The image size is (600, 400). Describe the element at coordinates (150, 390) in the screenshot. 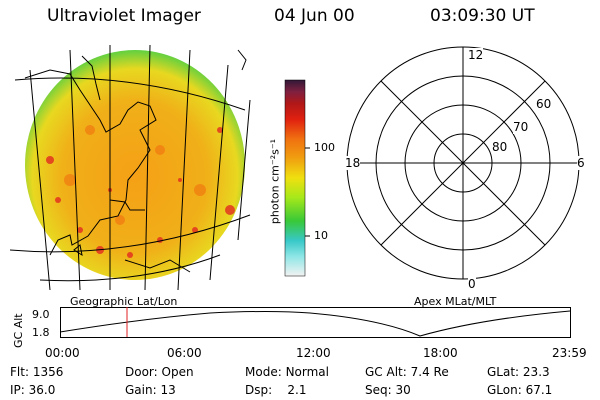

I see `info-gain: Gain: 13` at that location.